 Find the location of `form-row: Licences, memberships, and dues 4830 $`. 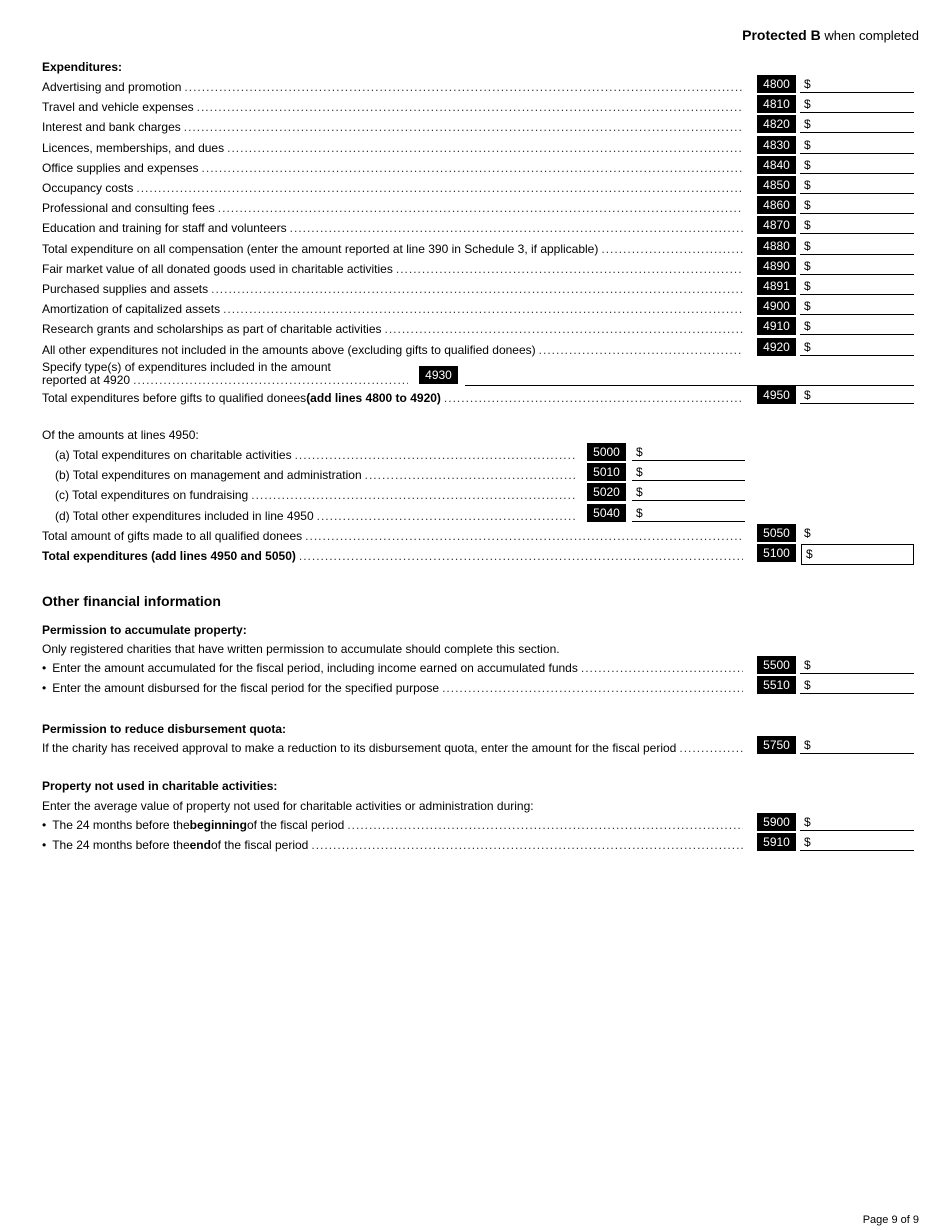

form-row: Licences, memberships, and dues 4830 $ is located at coordinates (475, 145).